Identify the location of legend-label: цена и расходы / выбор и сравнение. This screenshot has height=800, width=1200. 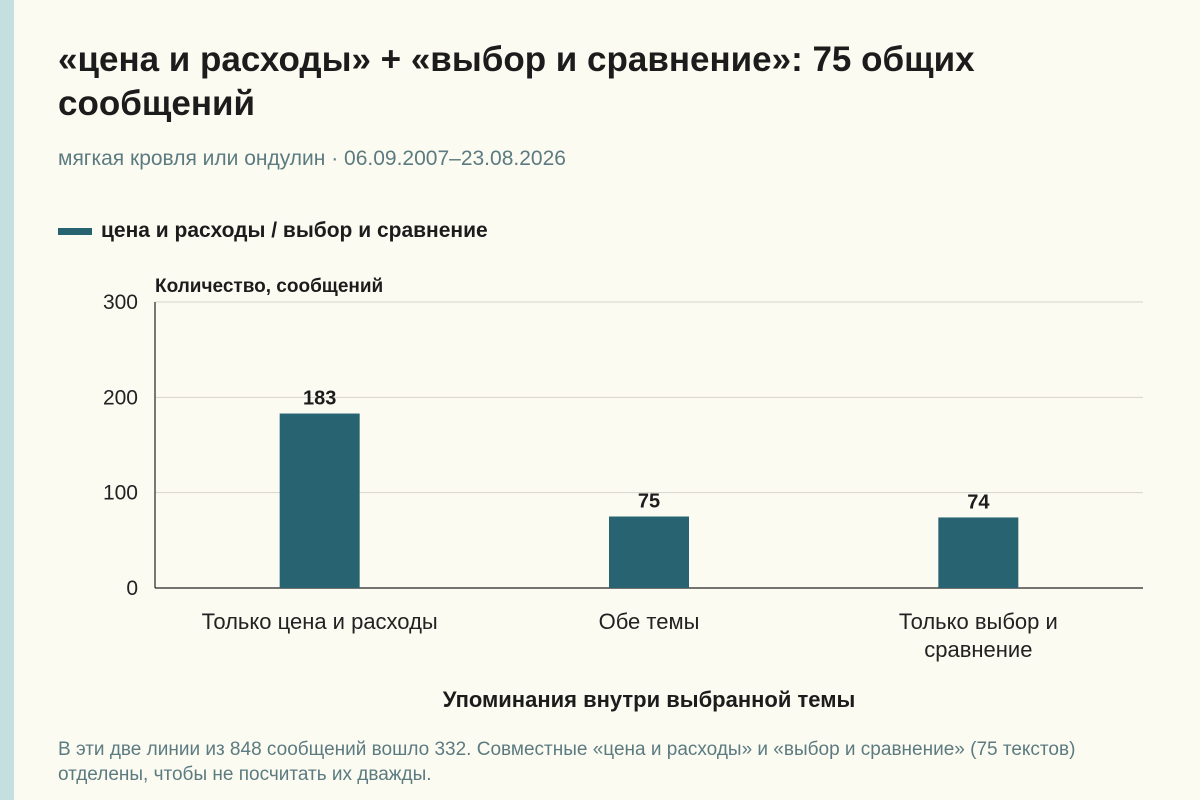
(294, 230).